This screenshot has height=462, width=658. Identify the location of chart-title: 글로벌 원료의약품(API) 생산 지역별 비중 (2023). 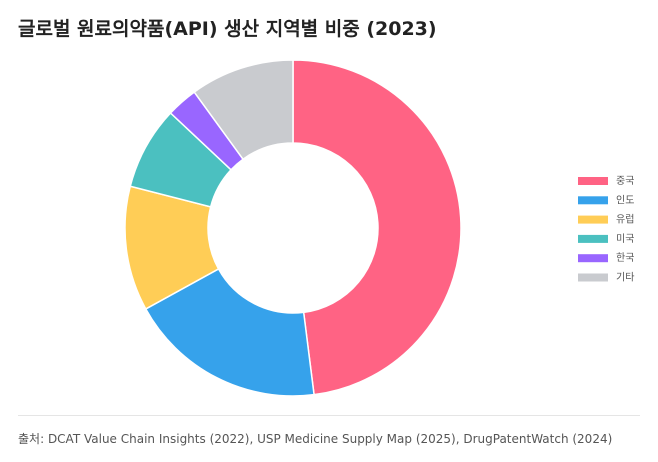
(227, 29).